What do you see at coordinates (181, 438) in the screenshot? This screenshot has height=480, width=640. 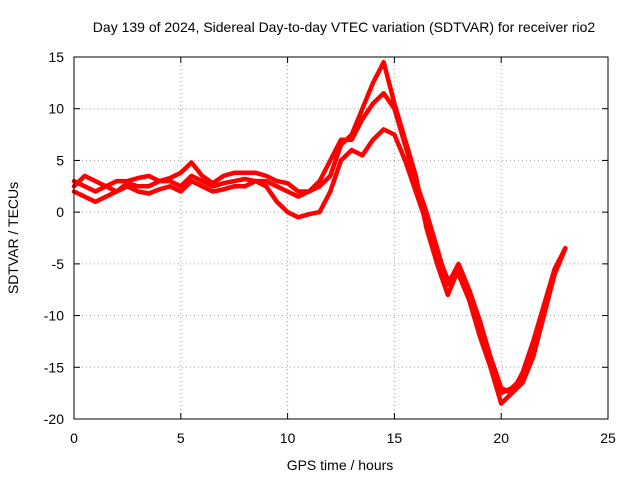 I see `x-tick-label: 5` at bounding box center [181, 438].